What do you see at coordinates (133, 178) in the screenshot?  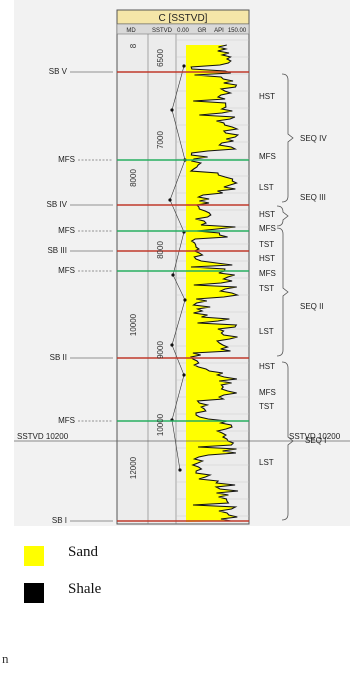 I see `md-depth-label: 8000` at bounding box center [133, 178].